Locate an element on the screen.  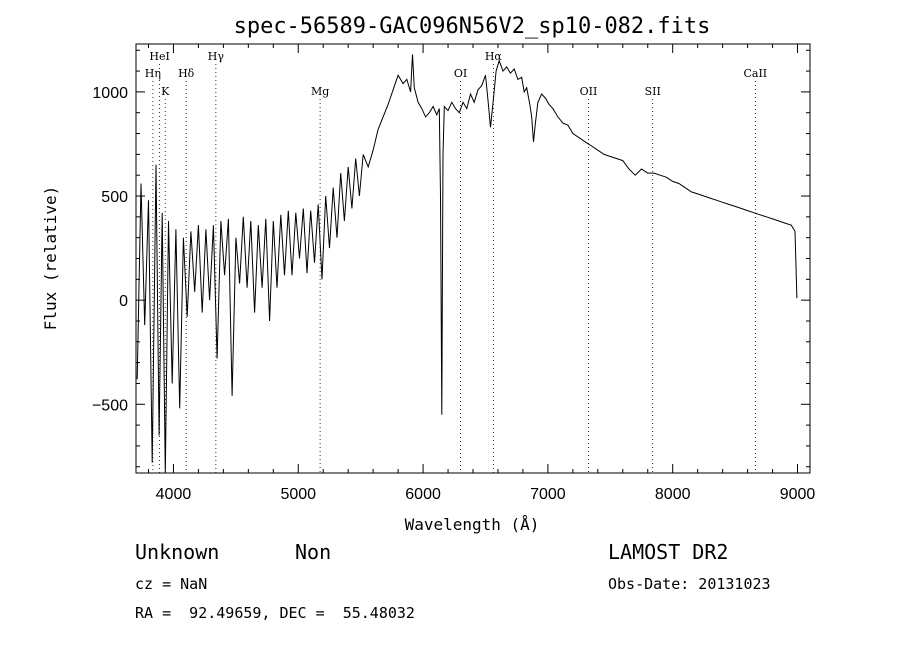
object-class: Unknown is located at coordinates (177, 552).